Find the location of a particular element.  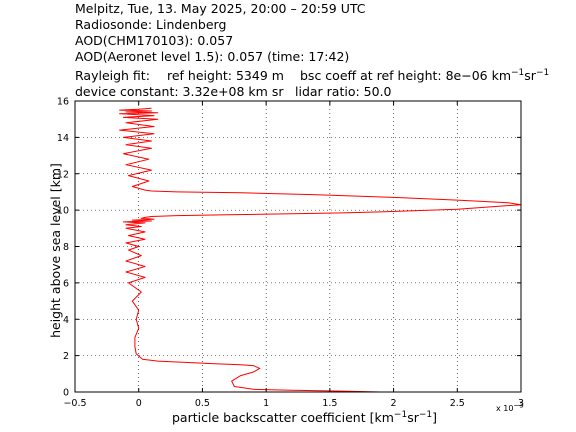

x-tick-label: 2 is located at coordinates (394, 403).